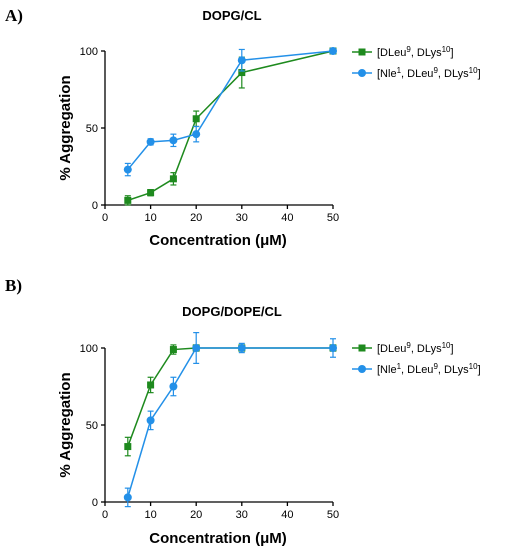 The image size is (507, 550). Describe the element at coordinates (232, 311) in the screenshot. I see `chart-title: DOPG/DOPE/CL` at that location.